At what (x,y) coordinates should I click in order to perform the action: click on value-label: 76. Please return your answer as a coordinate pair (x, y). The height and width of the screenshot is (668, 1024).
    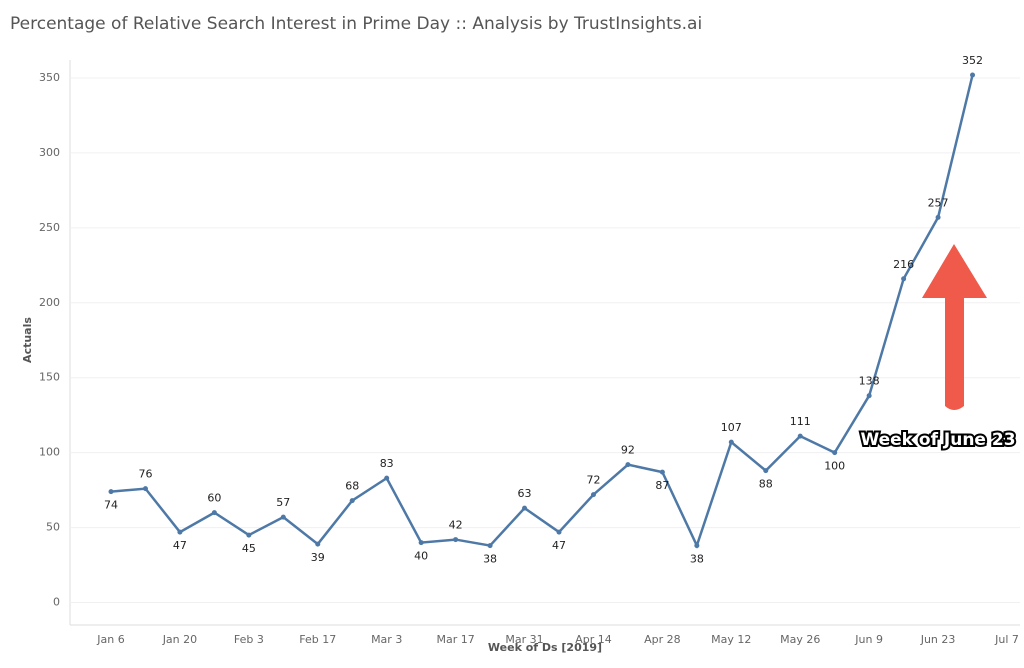
    Looking at the image, I should click on (145, 474).